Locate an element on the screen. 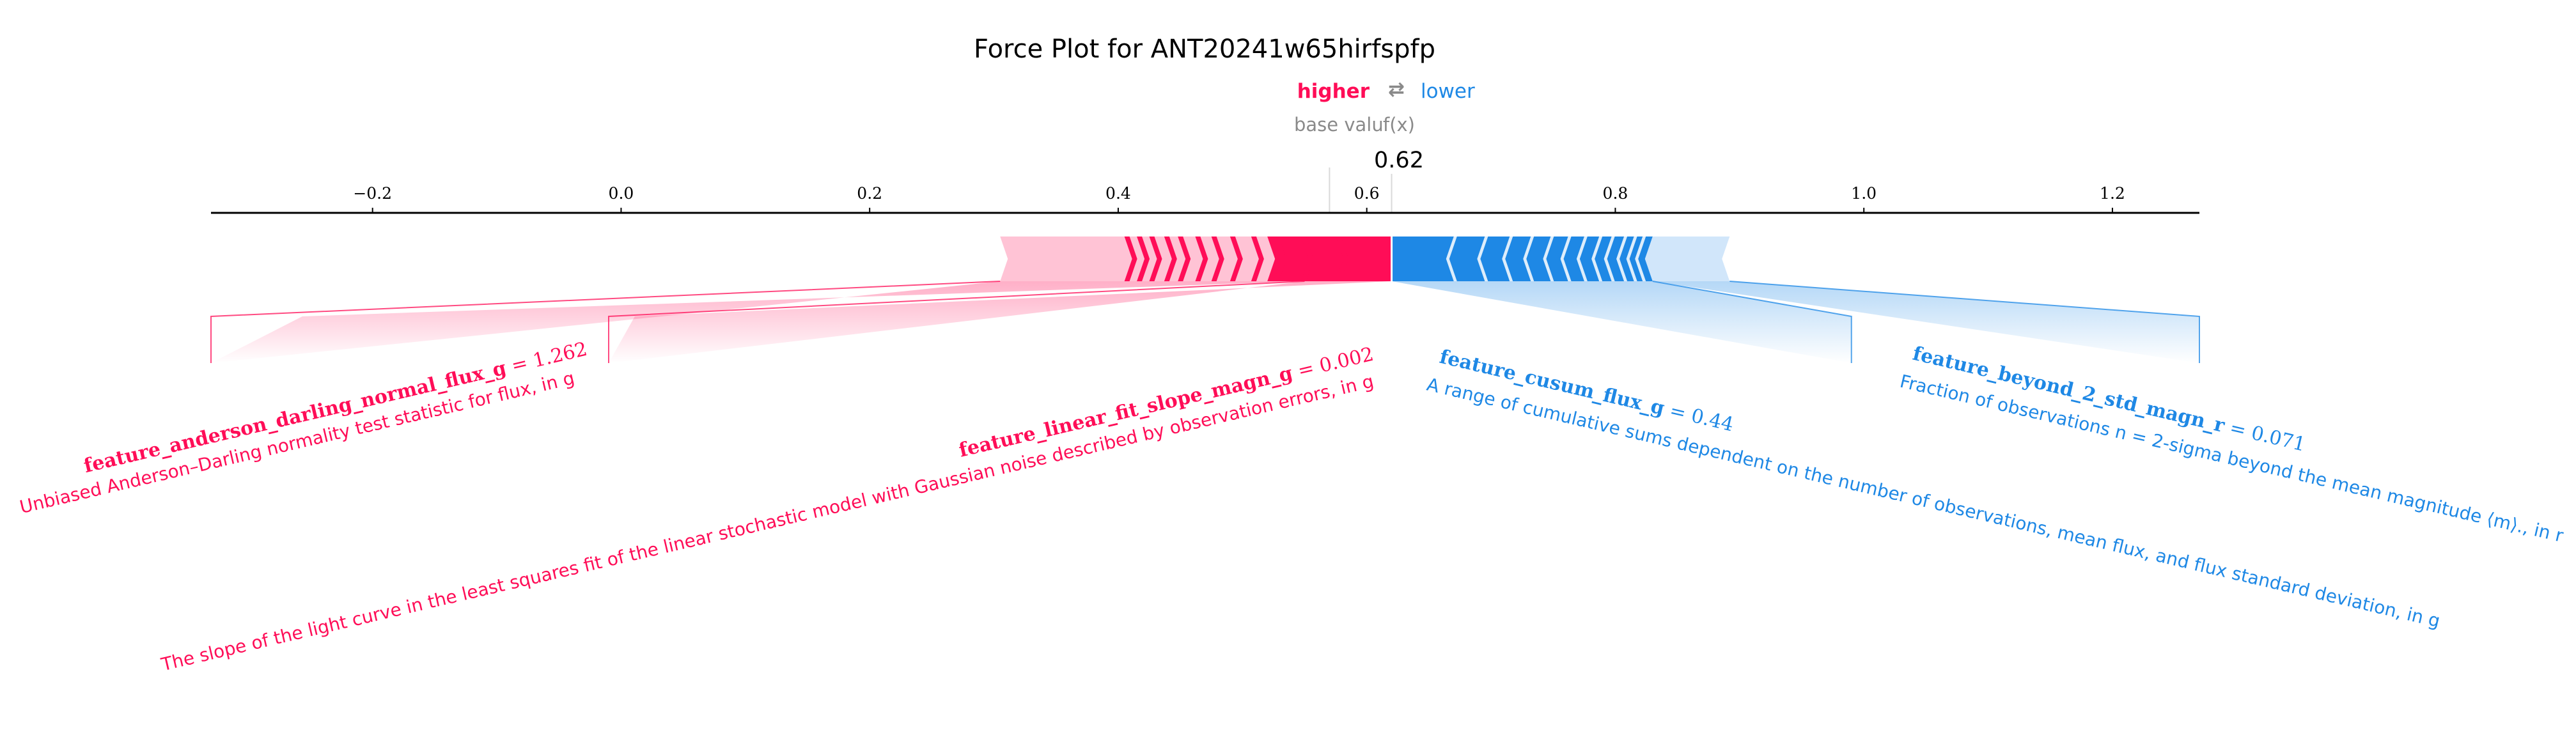 This screenshot has width=2576, height=737. x-tick-label-6: 1.0 is located at coordinates (1864, 193).